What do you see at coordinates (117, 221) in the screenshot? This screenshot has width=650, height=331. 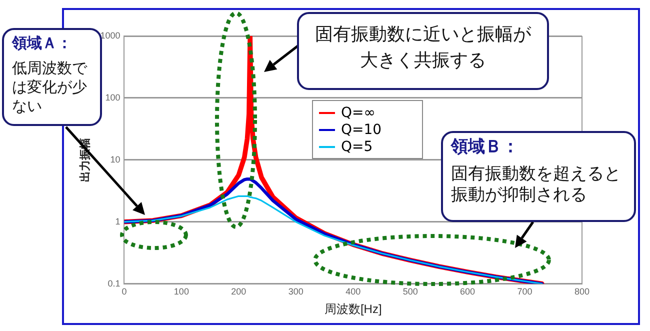 I see `y-tick-label: 1` at bounding box center [117, 221].